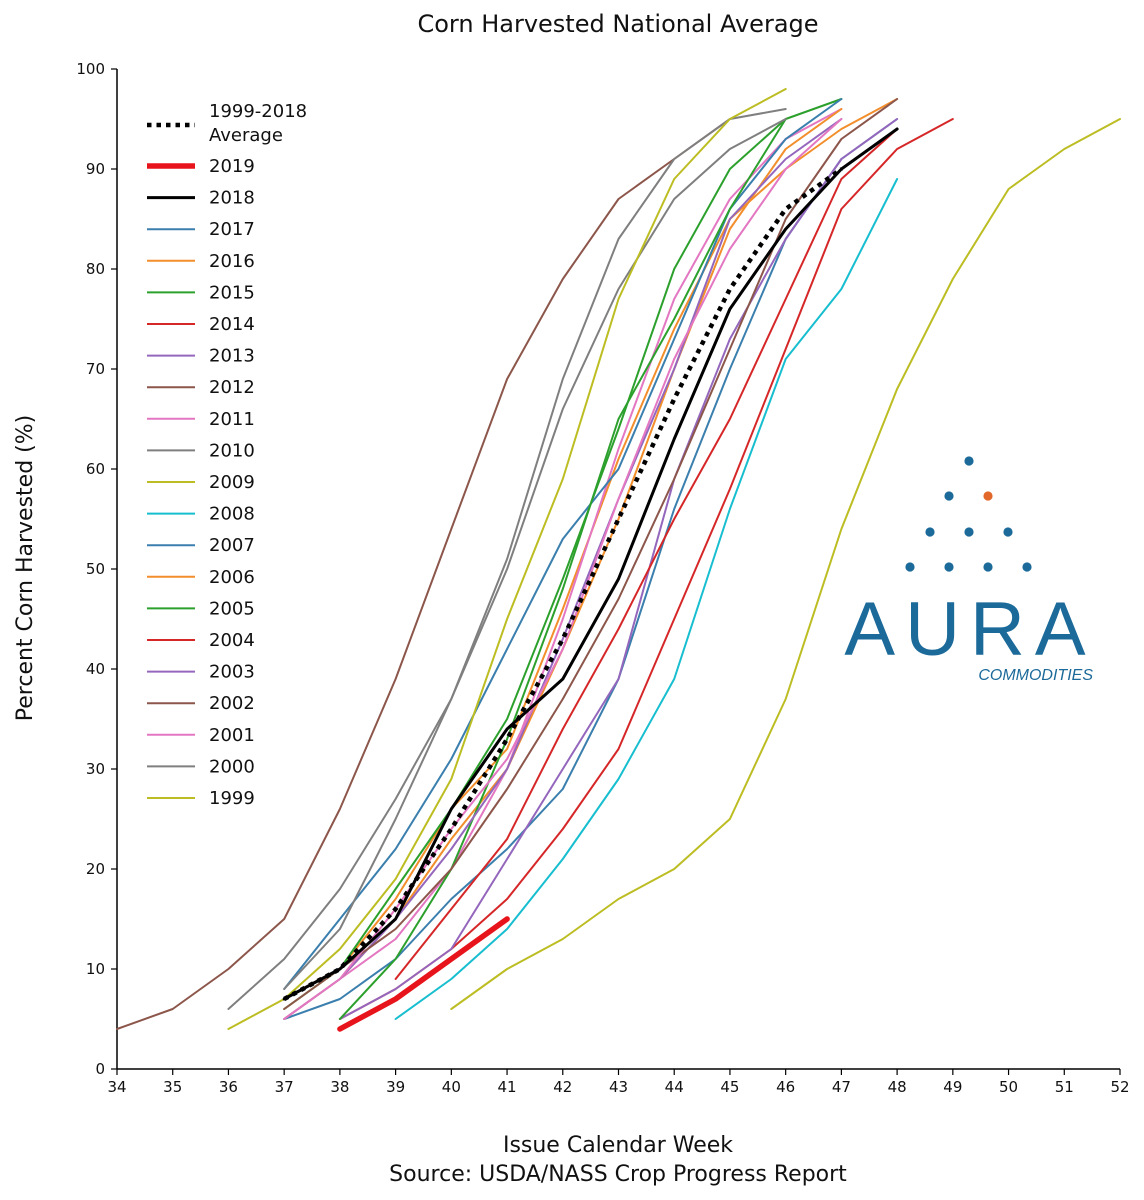 Image resolution: width=1144 pixels, height=1200 pixels. What do you see at coordinates (232, 735) in the screenshot?
I see `legend-label: 2001` at bounding box center [232, 735].